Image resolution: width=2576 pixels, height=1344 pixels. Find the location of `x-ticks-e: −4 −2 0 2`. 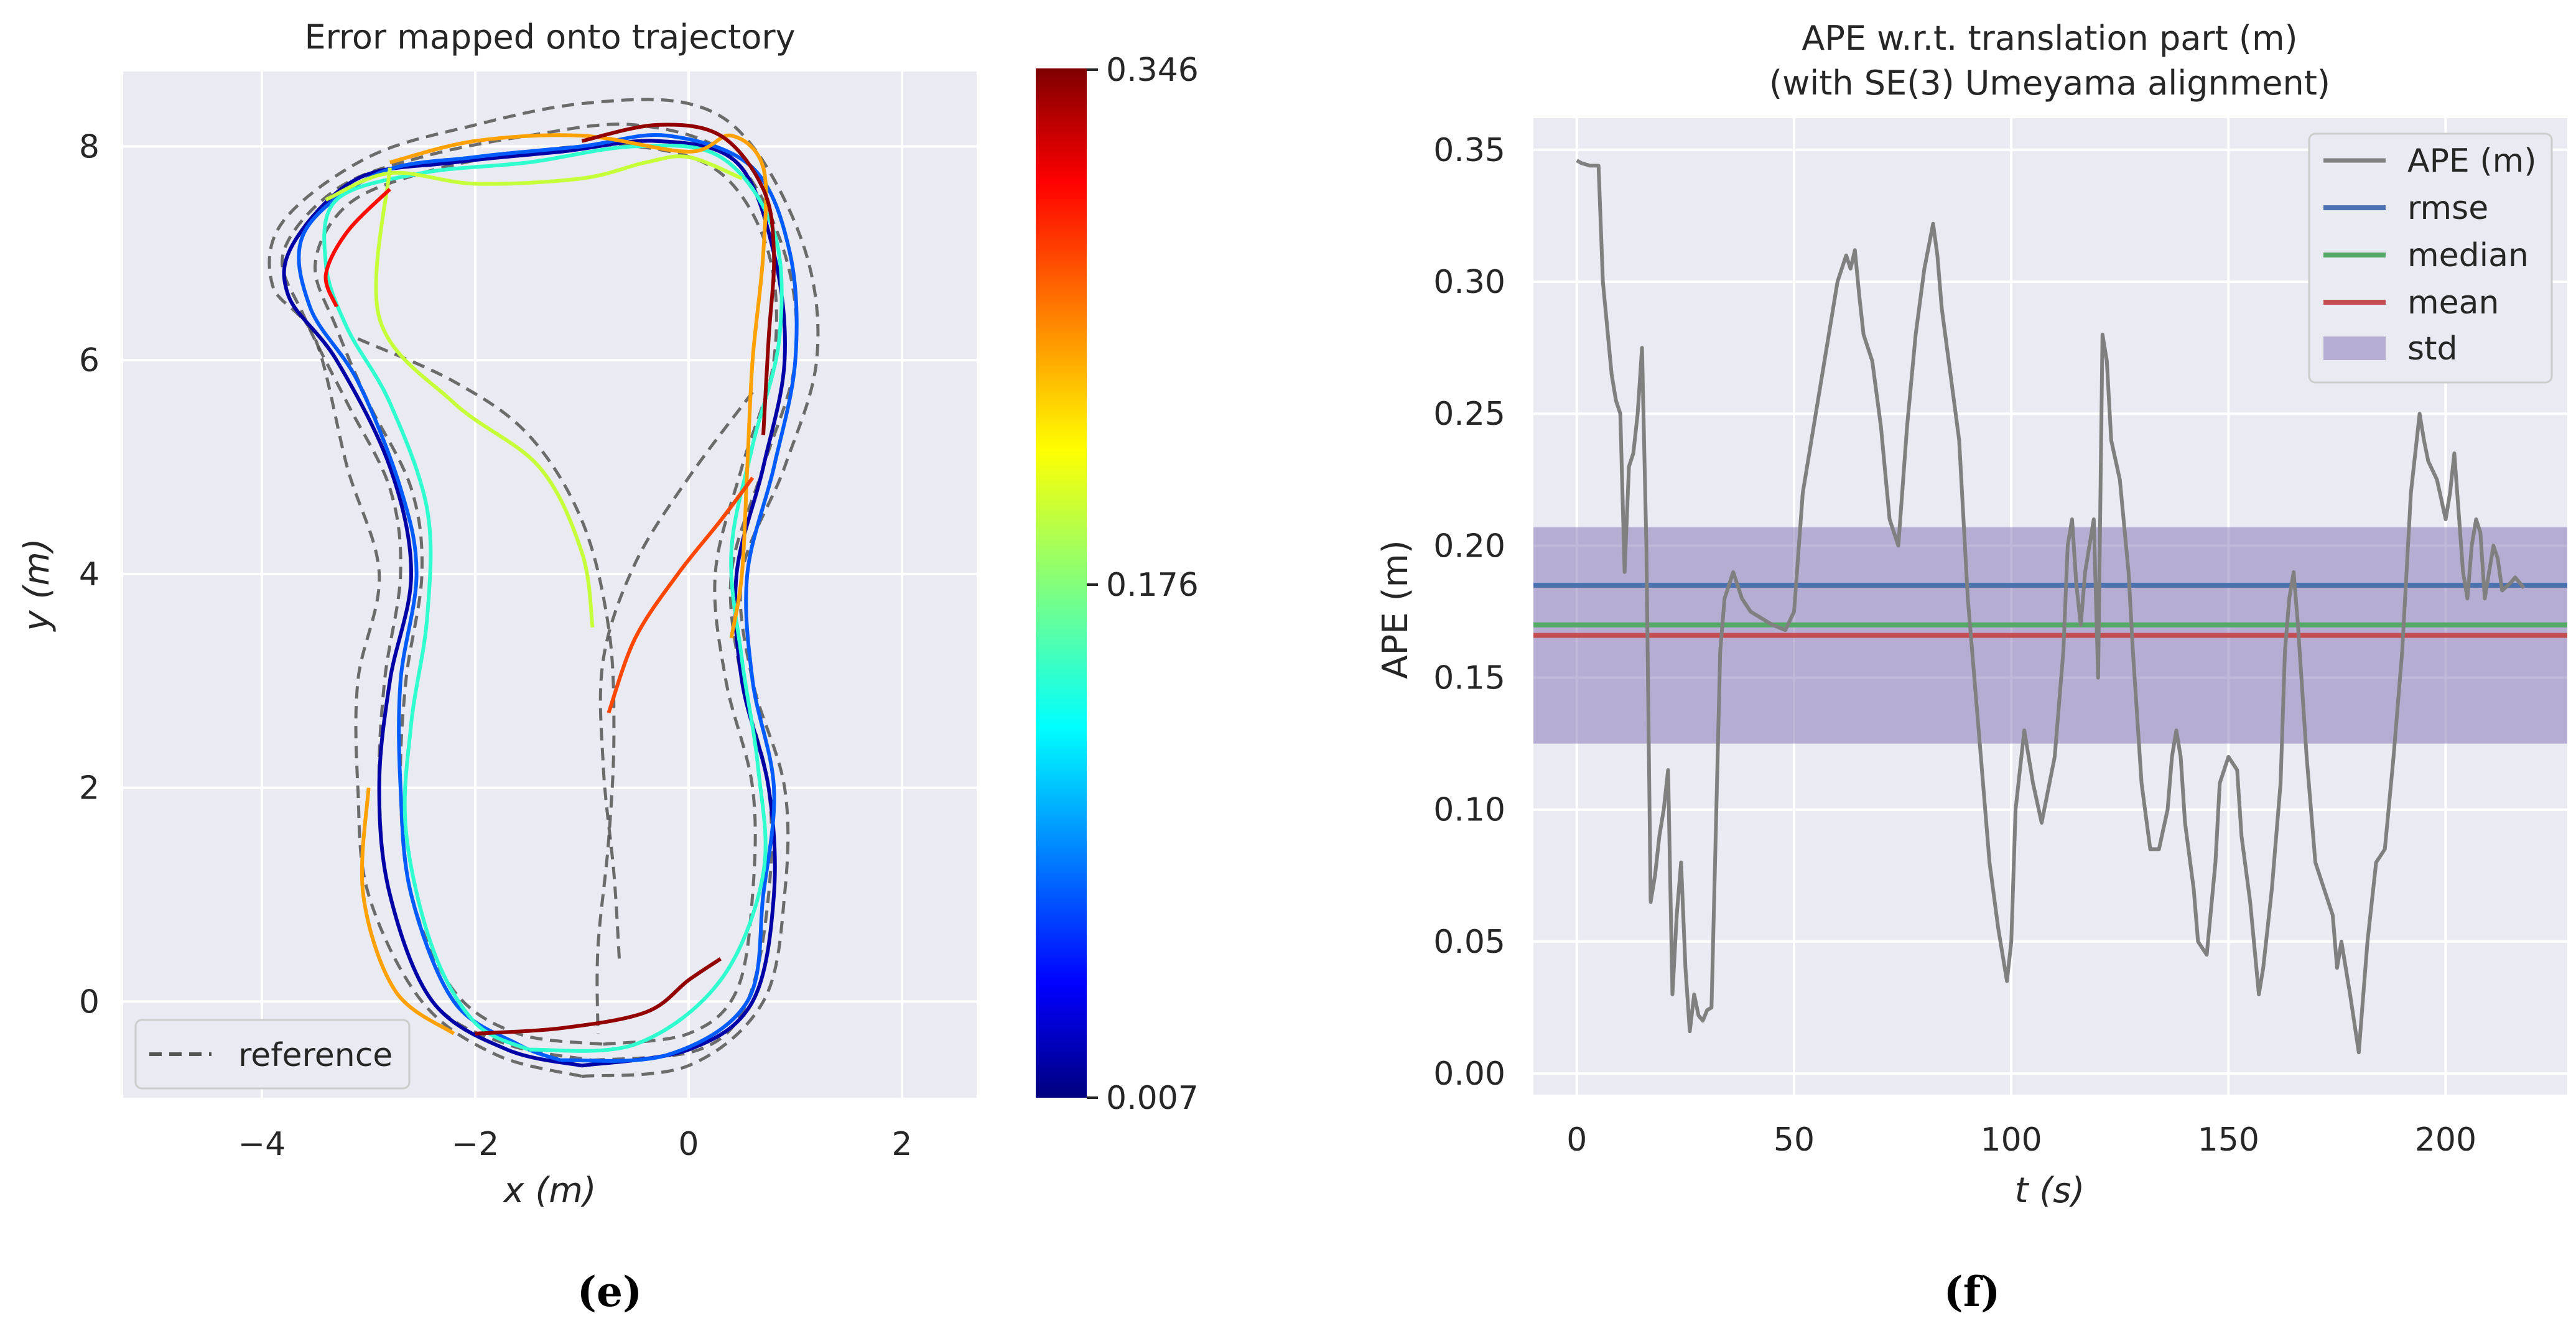

x-ticks-e: −4 −2 0 2 is located at coordinates (575, 1144).